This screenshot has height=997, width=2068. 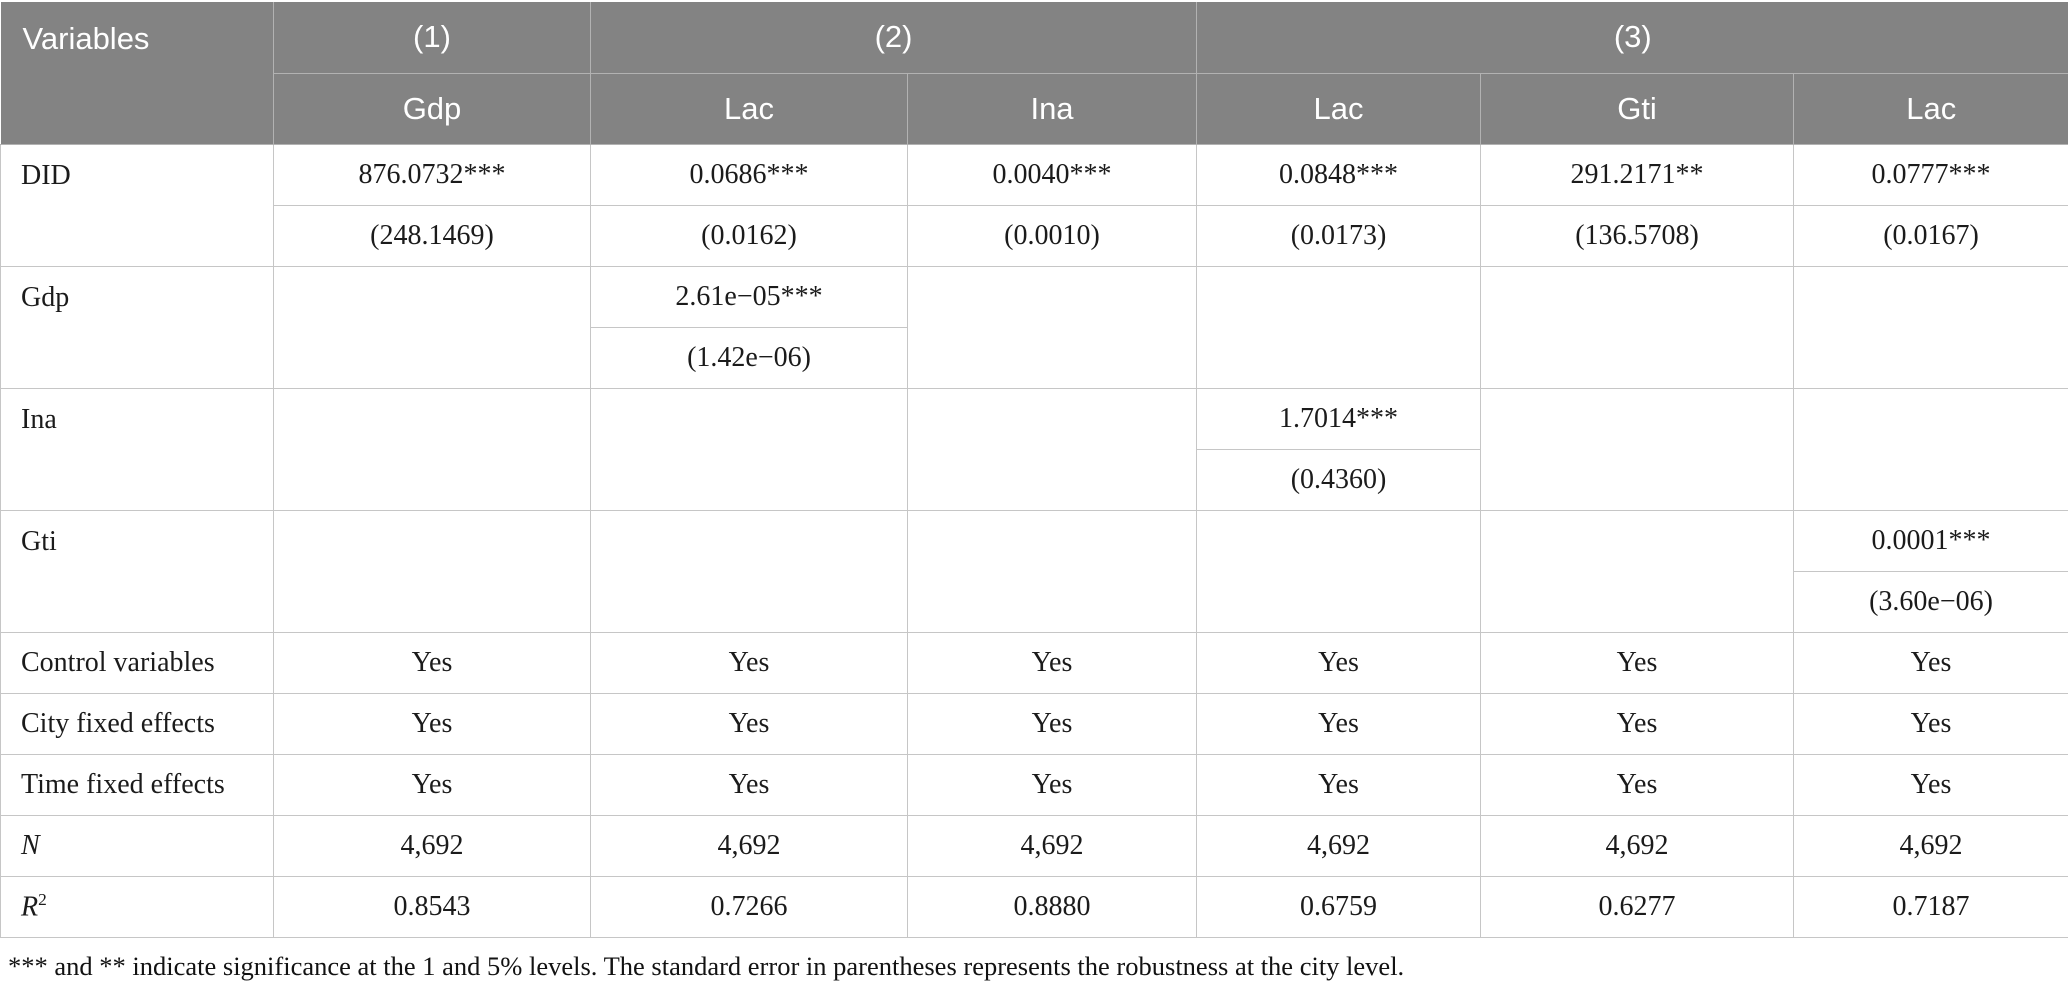 I want to click on column-header-gti: Gti, so click(x=1637, y=108).